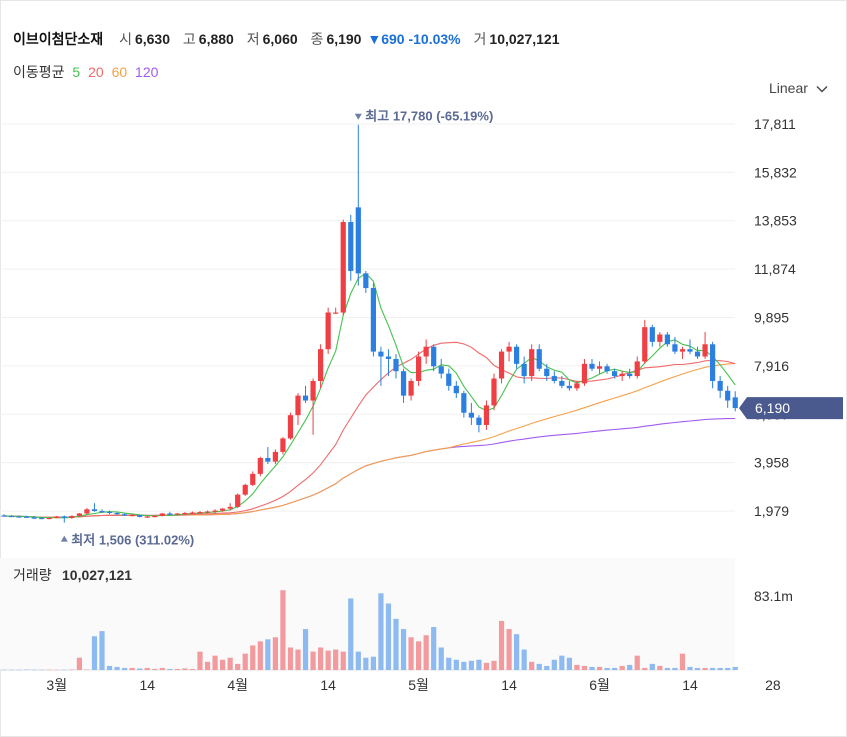 The height and width of the screenshot is (737, 847). What do you see at coordinates (775, 221) in the screenshot?
I see `price-tick-label: 13,853` at bounding box center [775, 221].